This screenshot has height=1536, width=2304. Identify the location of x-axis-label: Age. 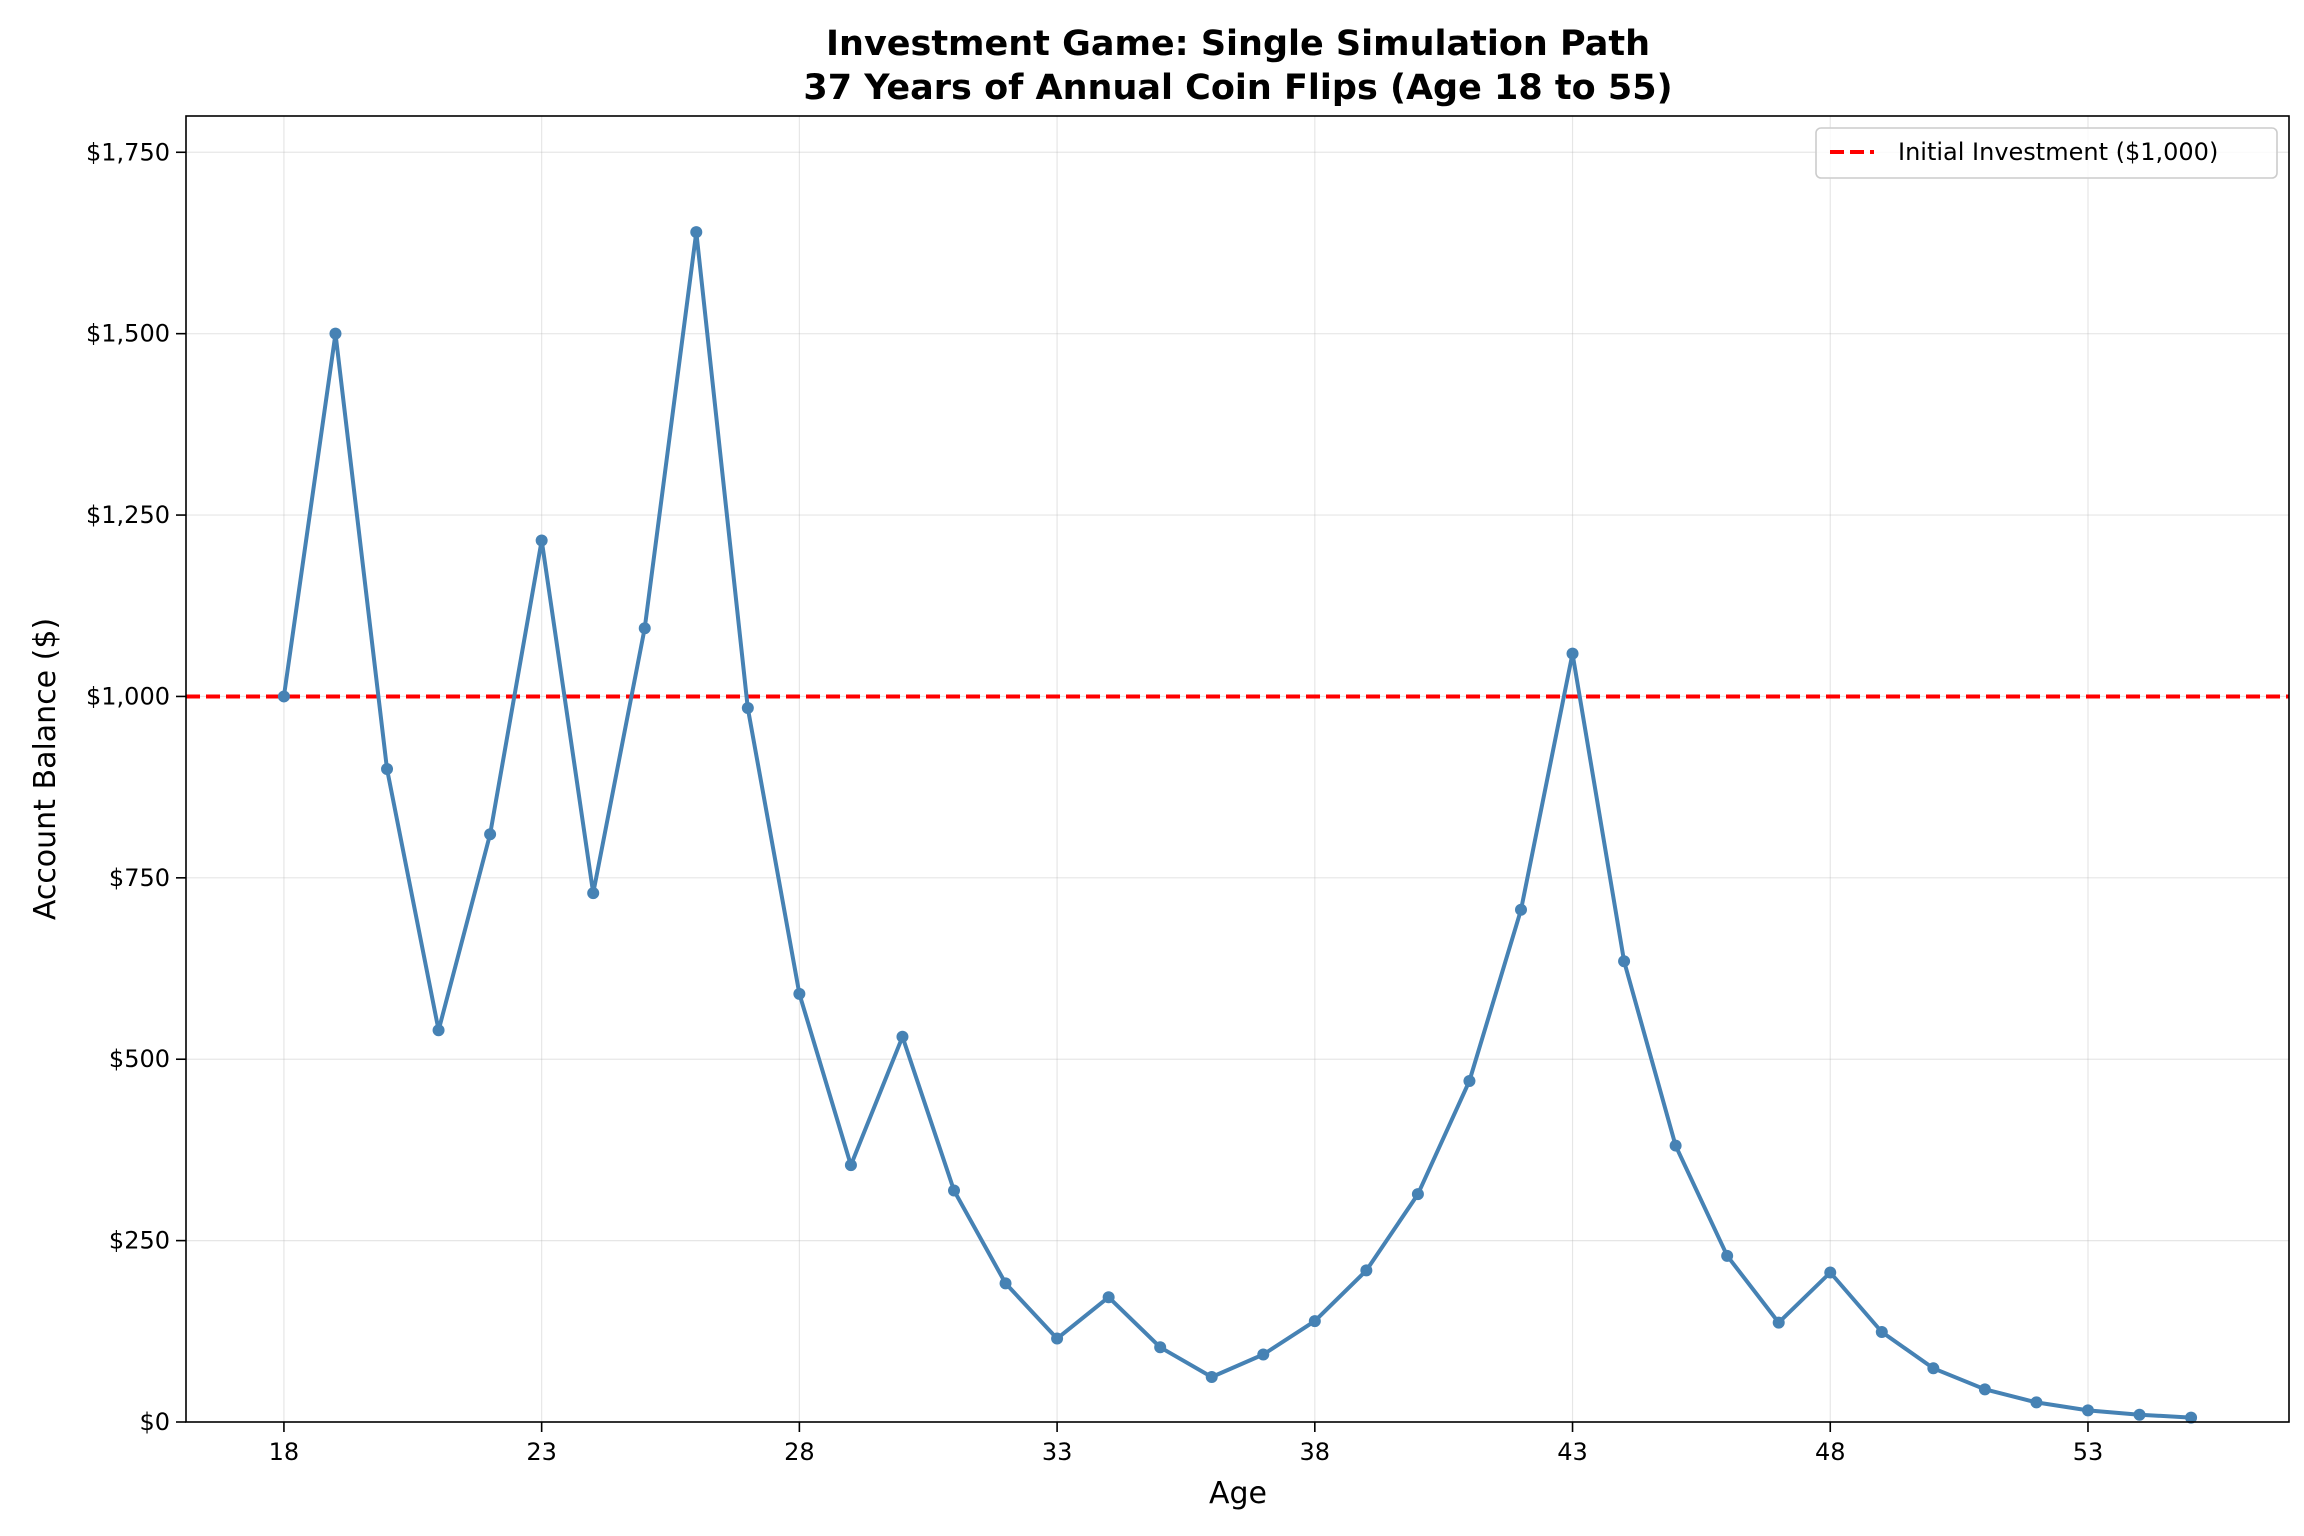
(1238, 1493).